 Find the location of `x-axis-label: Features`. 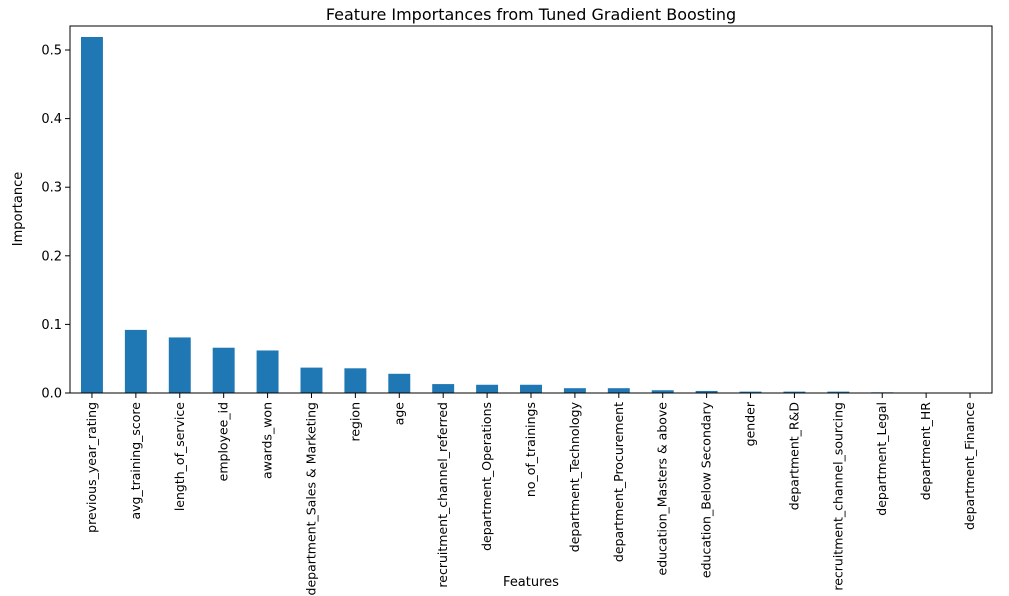

x-axis-label: Features is located at coordinates (531, 582).